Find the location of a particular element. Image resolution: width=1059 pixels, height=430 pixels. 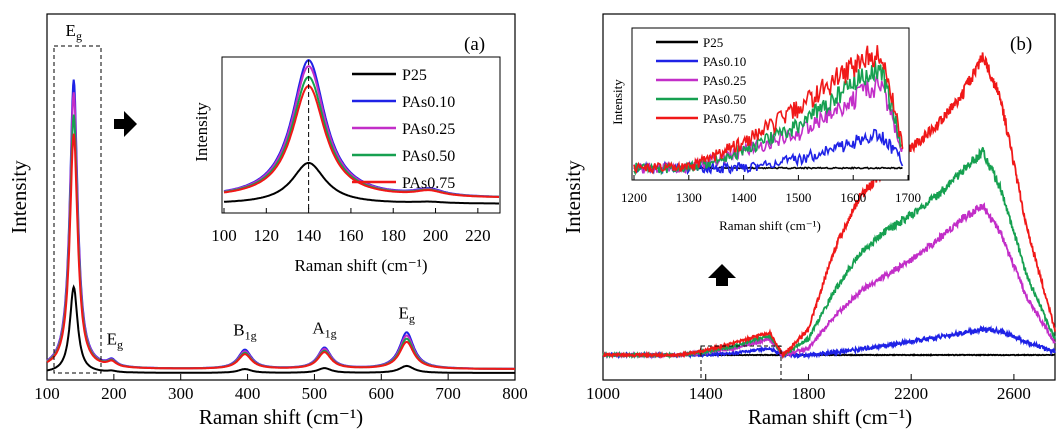

panel-a-inset-frame is located at coordinates (361, 135).